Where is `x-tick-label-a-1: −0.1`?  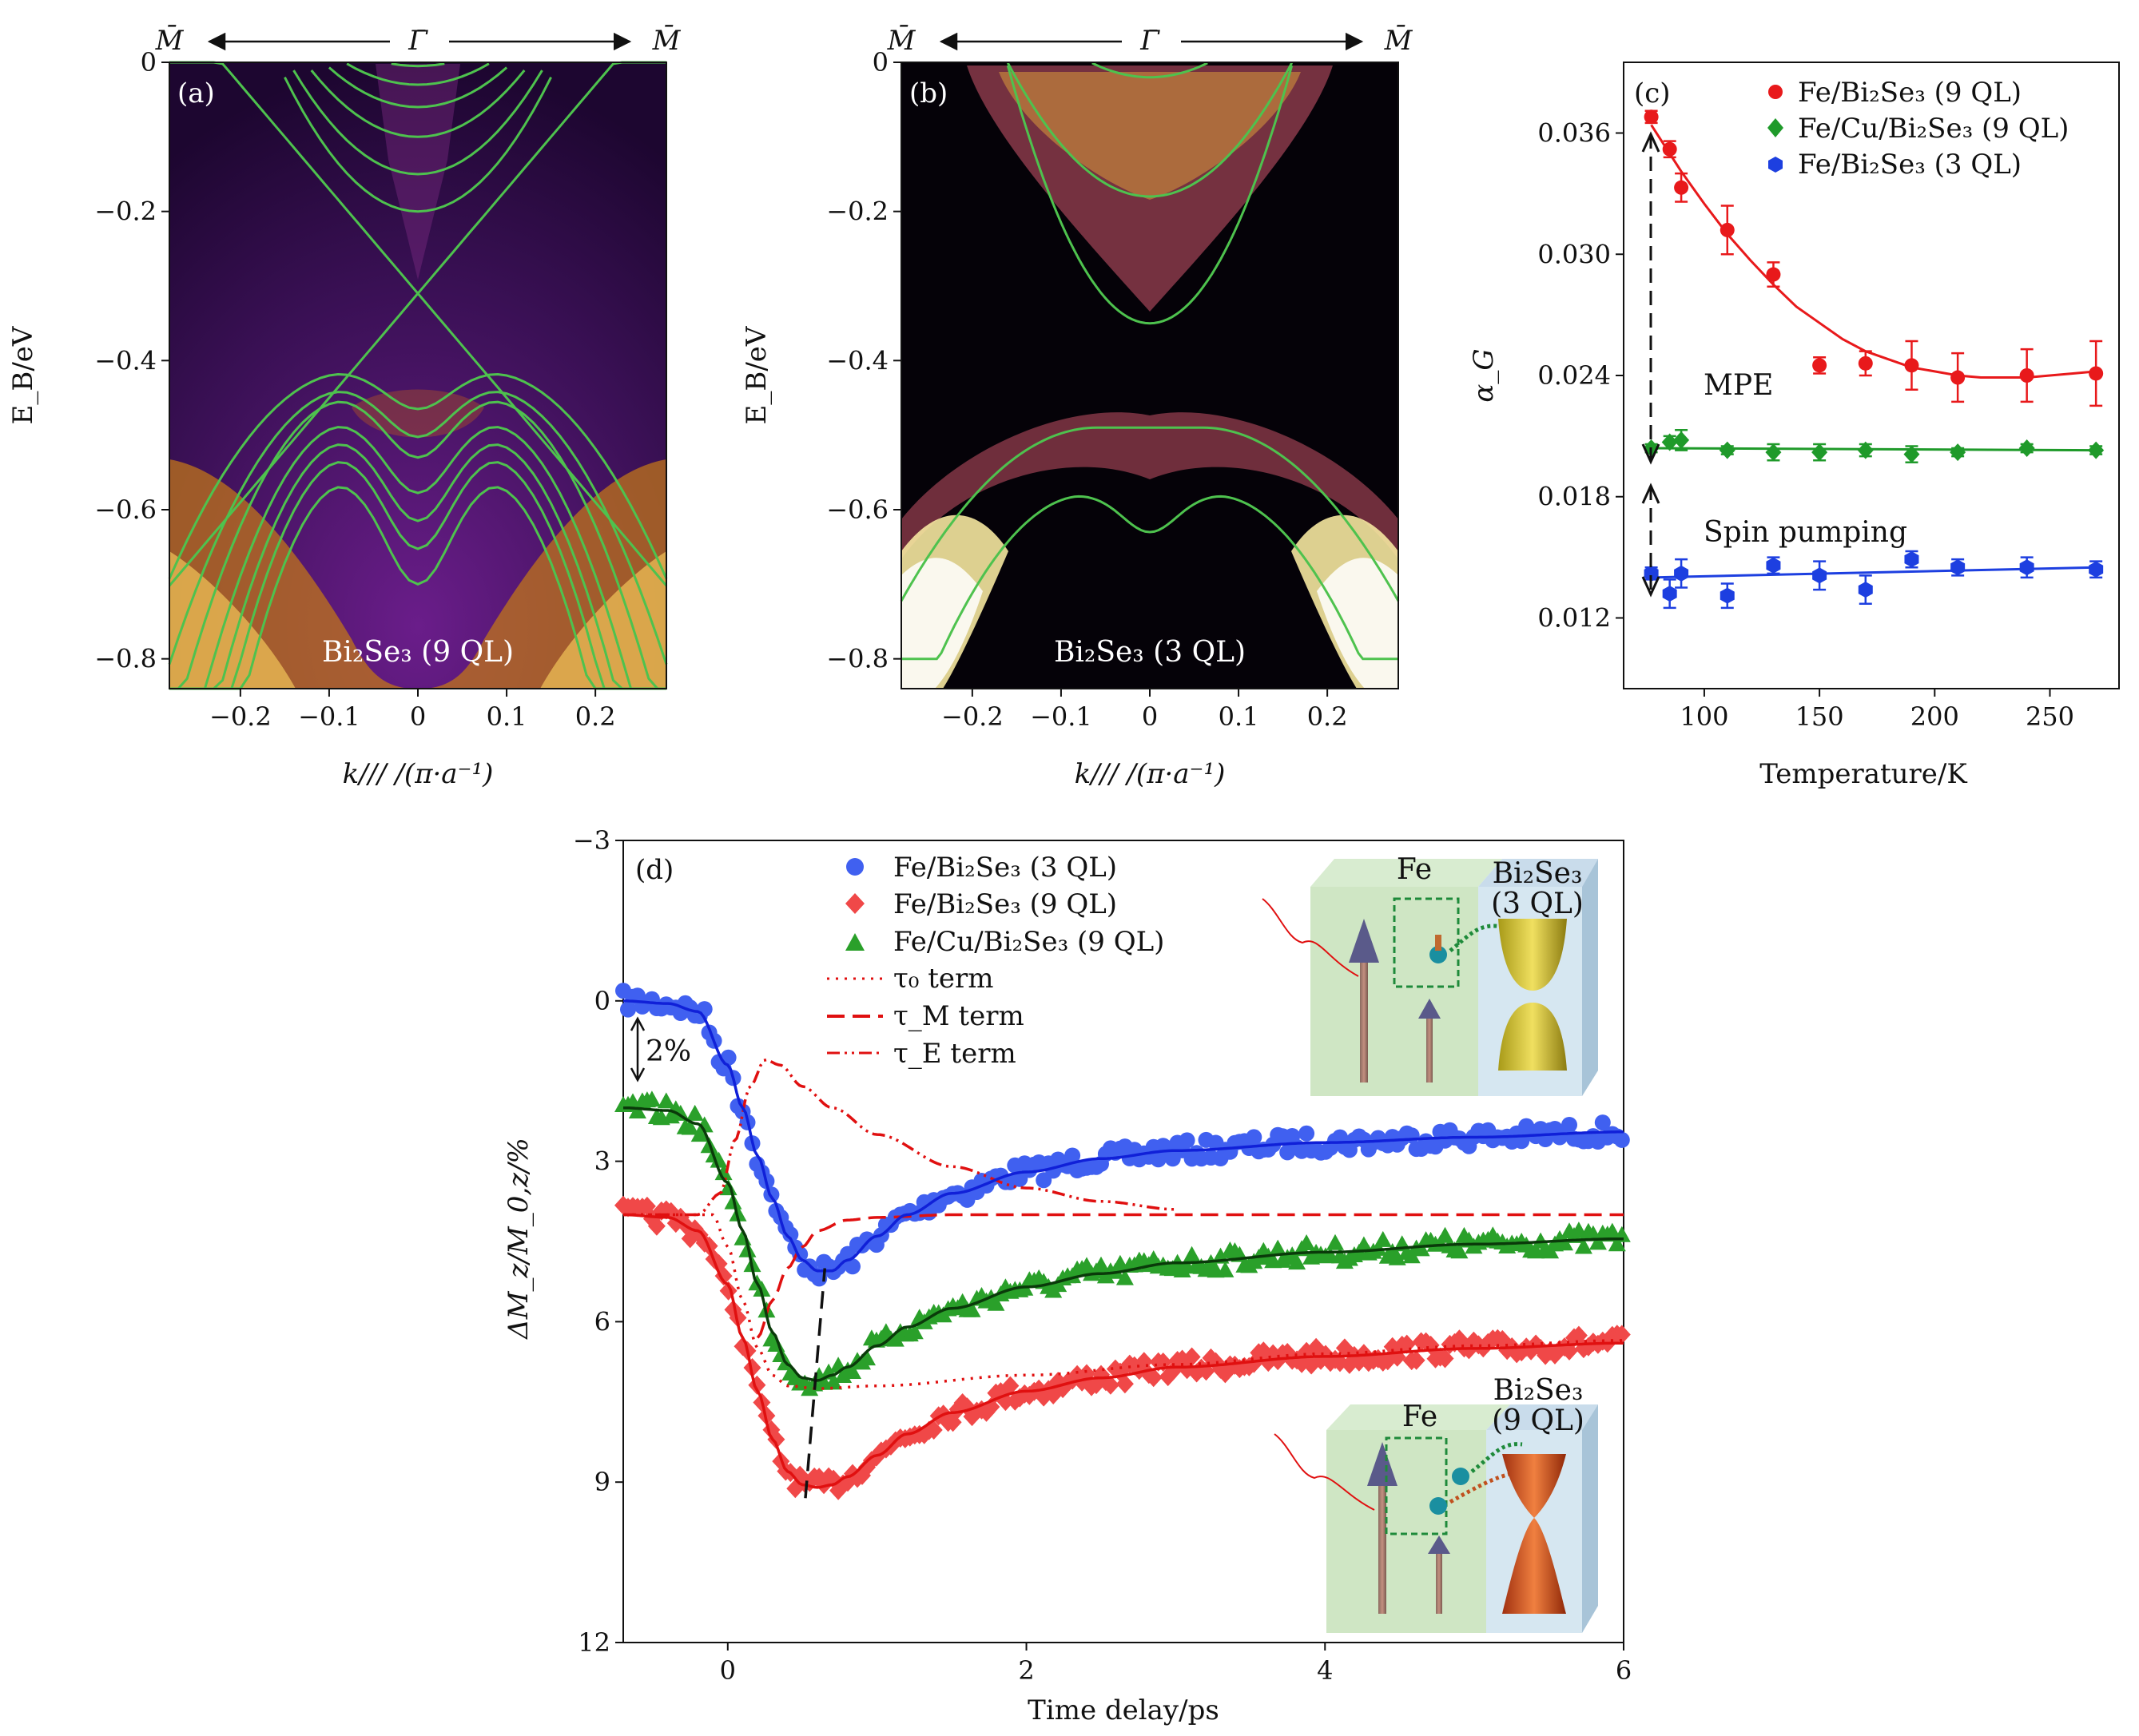 x-tick-label-a-1: −0.1 is located at coordinates (329, 716).